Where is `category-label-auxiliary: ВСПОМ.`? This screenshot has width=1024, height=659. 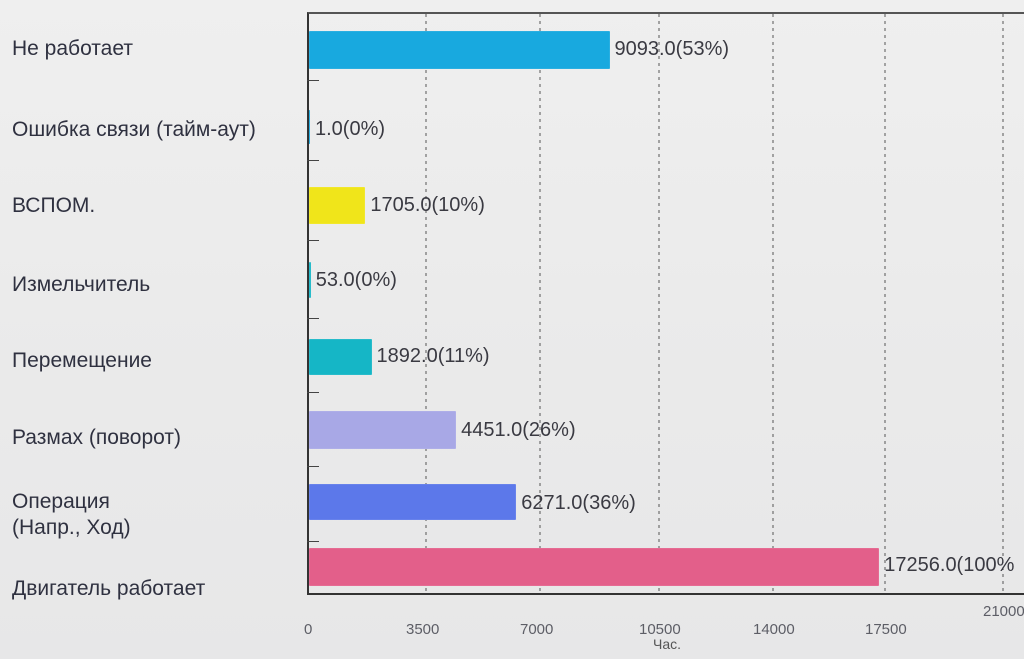 category-label-auxiliary: ВСПОМ. is located at coordinates (54, 205).